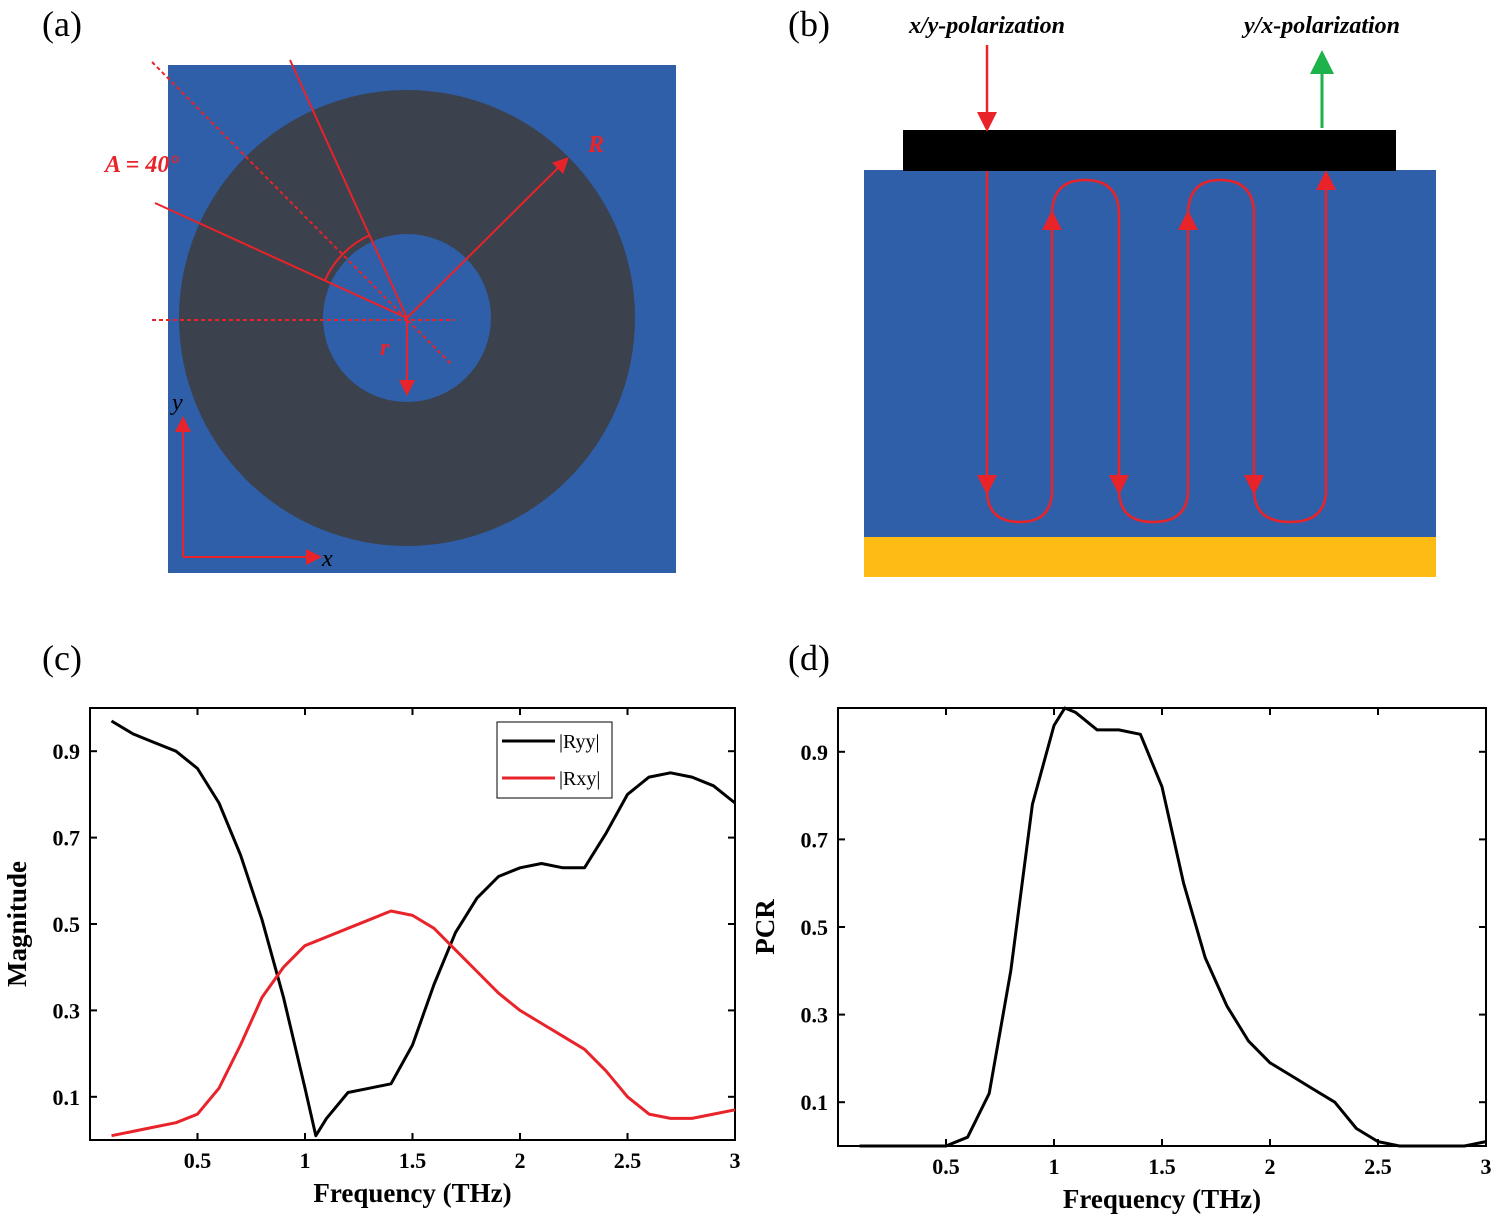 This screenshot has width=1500, height=1226. Describe the element at coordinates (579, 779) in the screenshot. I see `legend-label: |Rxy|` at that location.